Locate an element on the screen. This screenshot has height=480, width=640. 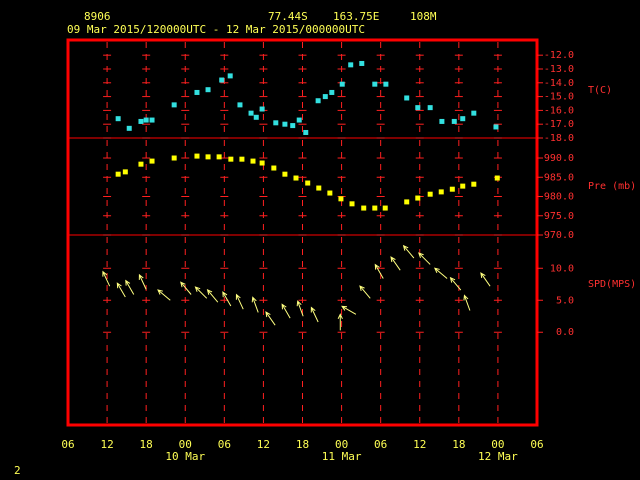
y-tick-label: 990.0 is located at coordinates (559, 158).